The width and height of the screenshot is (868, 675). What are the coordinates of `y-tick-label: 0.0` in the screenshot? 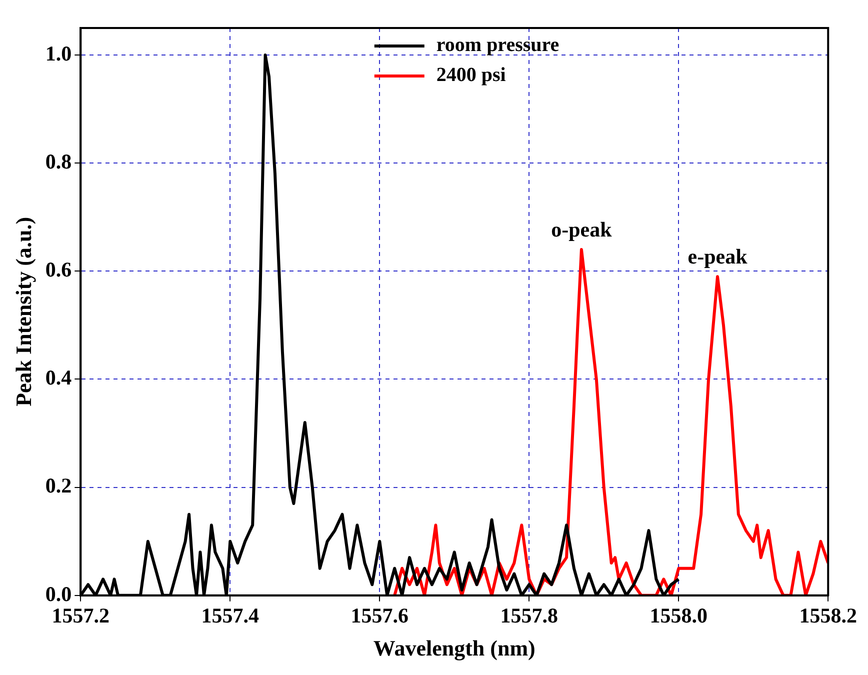 It's located at (58, 594).